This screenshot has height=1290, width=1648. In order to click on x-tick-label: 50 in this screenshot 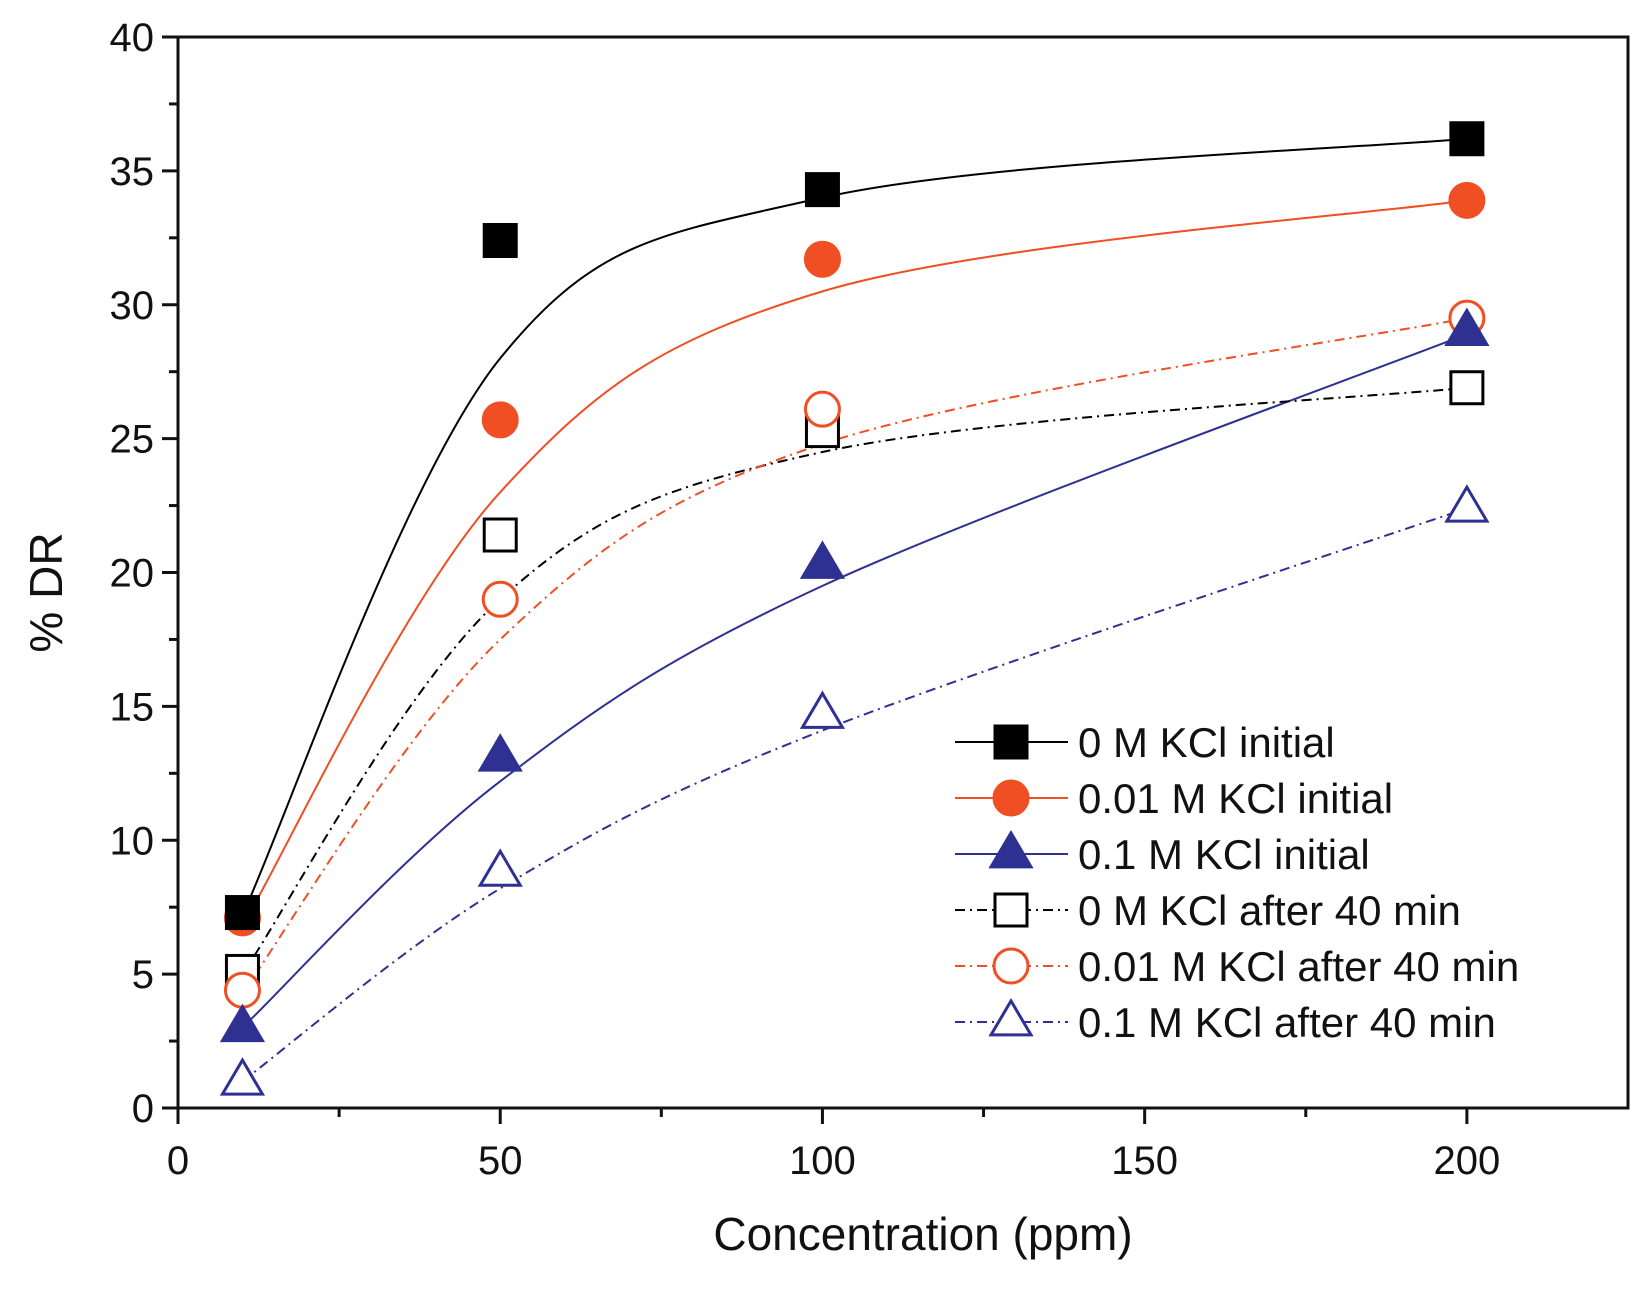, I will do `click(500, 1161)`.